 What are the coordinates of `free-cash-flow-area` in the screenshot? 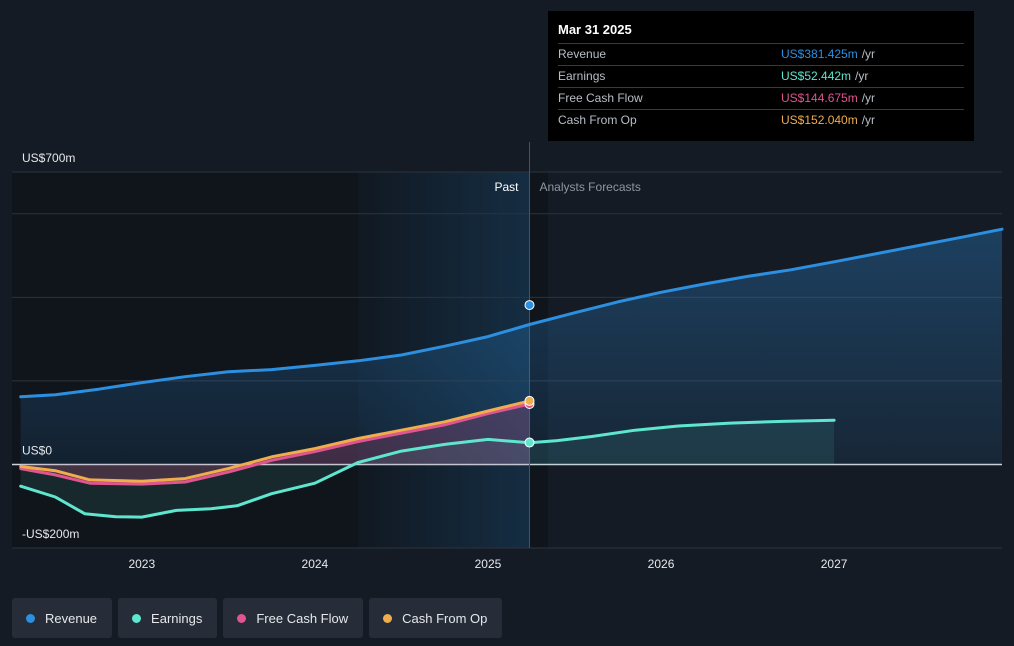 It's located at (275, 444).